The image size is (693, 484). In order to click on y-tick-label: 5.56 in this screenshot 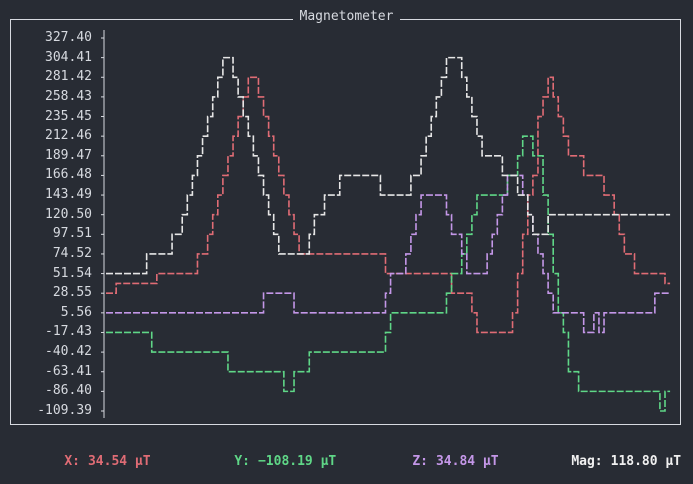, I will do `click(76, 312)`.